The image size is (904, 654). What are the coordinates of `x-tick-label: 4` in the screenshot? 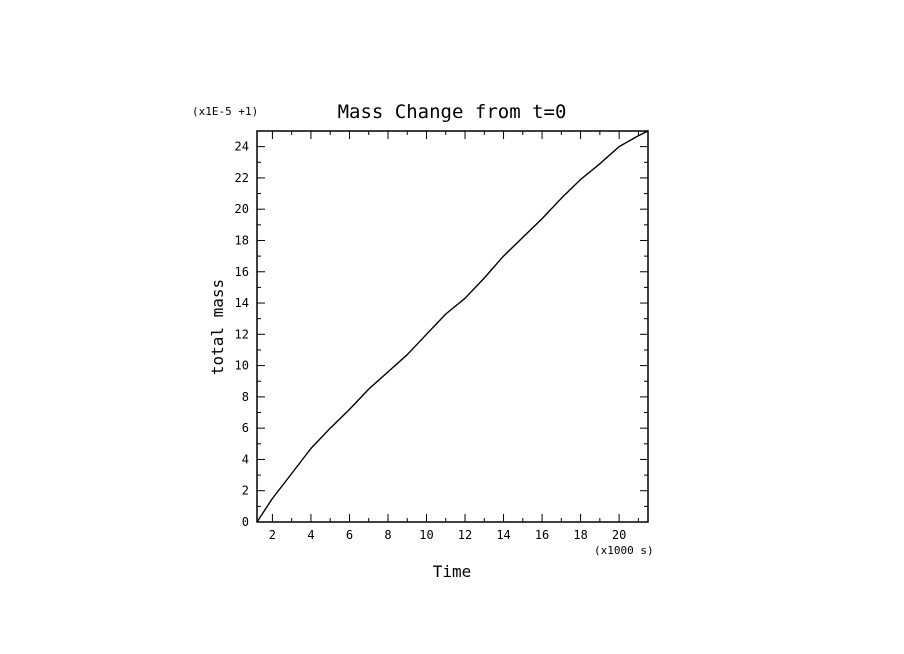 It's located at (310, 535).